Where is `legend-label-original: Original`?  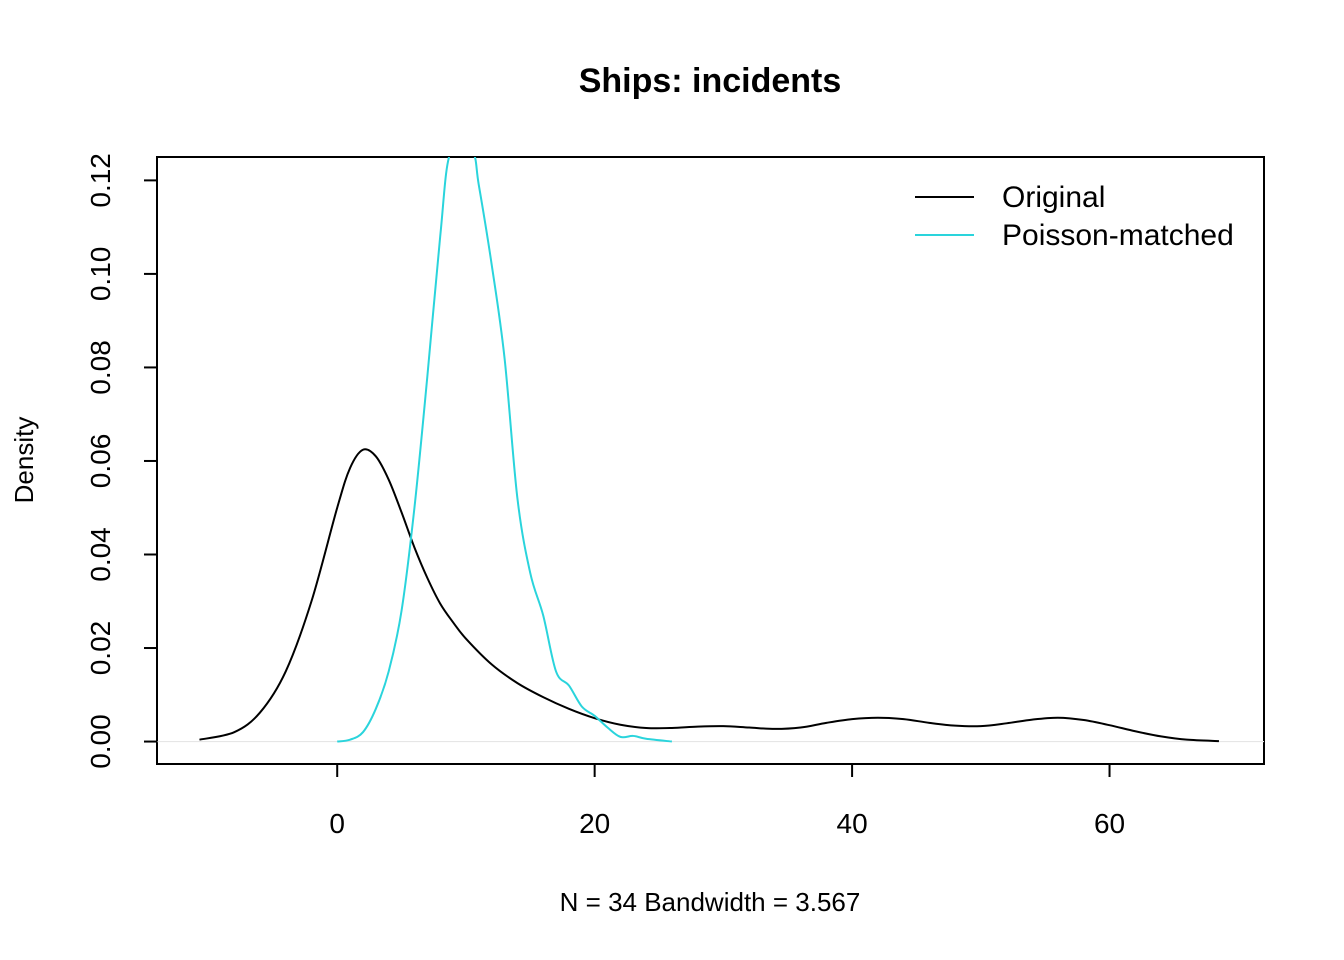
legend-label-original: Original is located at coordinates (1053, 197).